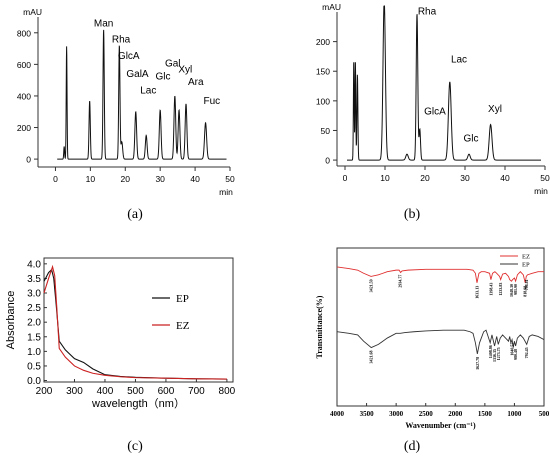 This screenshot has width=550, height=463. Describe the element at coordinates (526, 284) in the screenshot. I see `peak-label: 798.81` at that location.